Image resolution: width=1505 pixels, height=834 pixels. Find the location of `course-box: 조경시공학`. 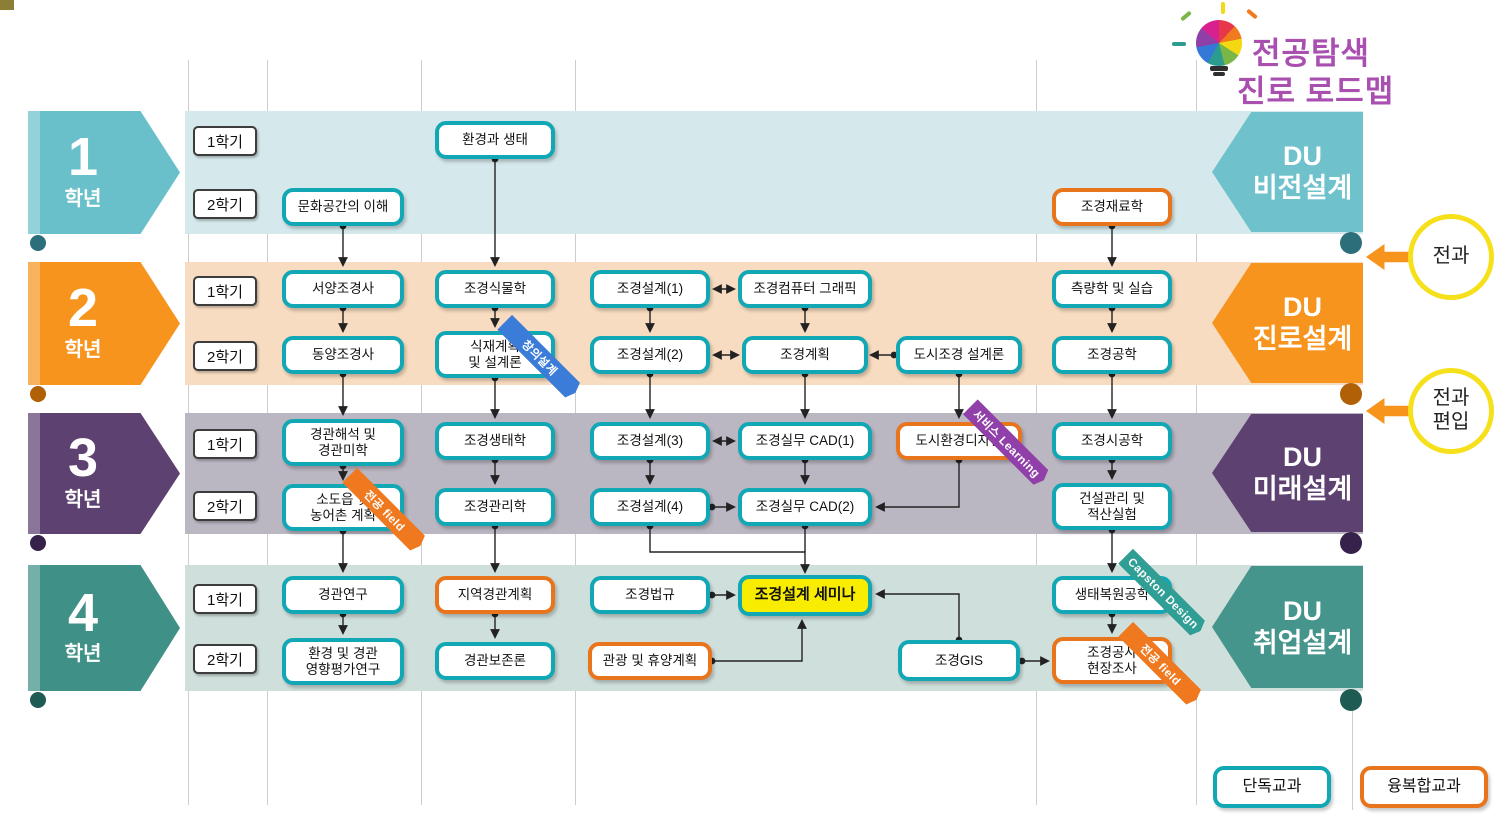

course-box: 조경시공학 is located at coordinates (1112, 441).